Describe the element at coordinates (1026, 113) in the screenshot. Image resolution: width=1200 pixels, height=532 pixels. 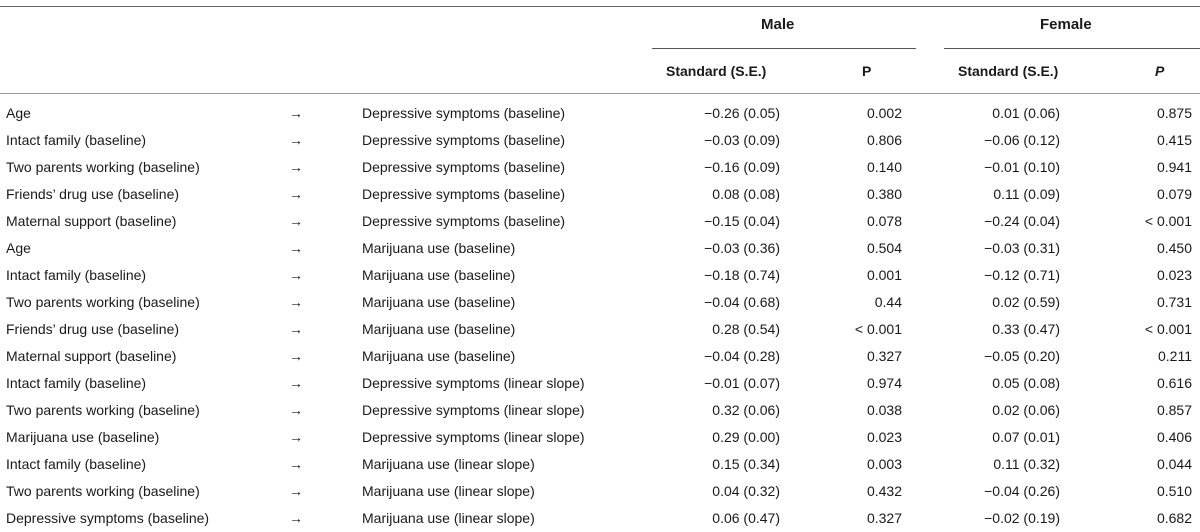
I see `female-standard-cell: 0.01 (0.06)` at that location.